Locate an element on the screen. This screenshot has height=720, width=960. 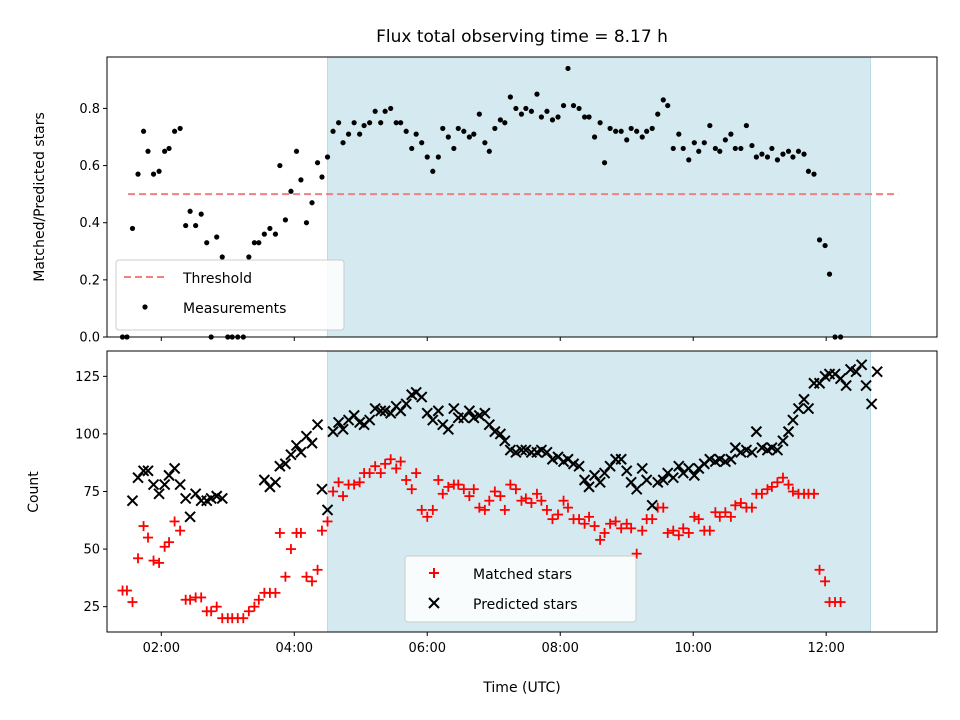
x-axis-label: Time (UTC) is located at coordinates (521, 688).